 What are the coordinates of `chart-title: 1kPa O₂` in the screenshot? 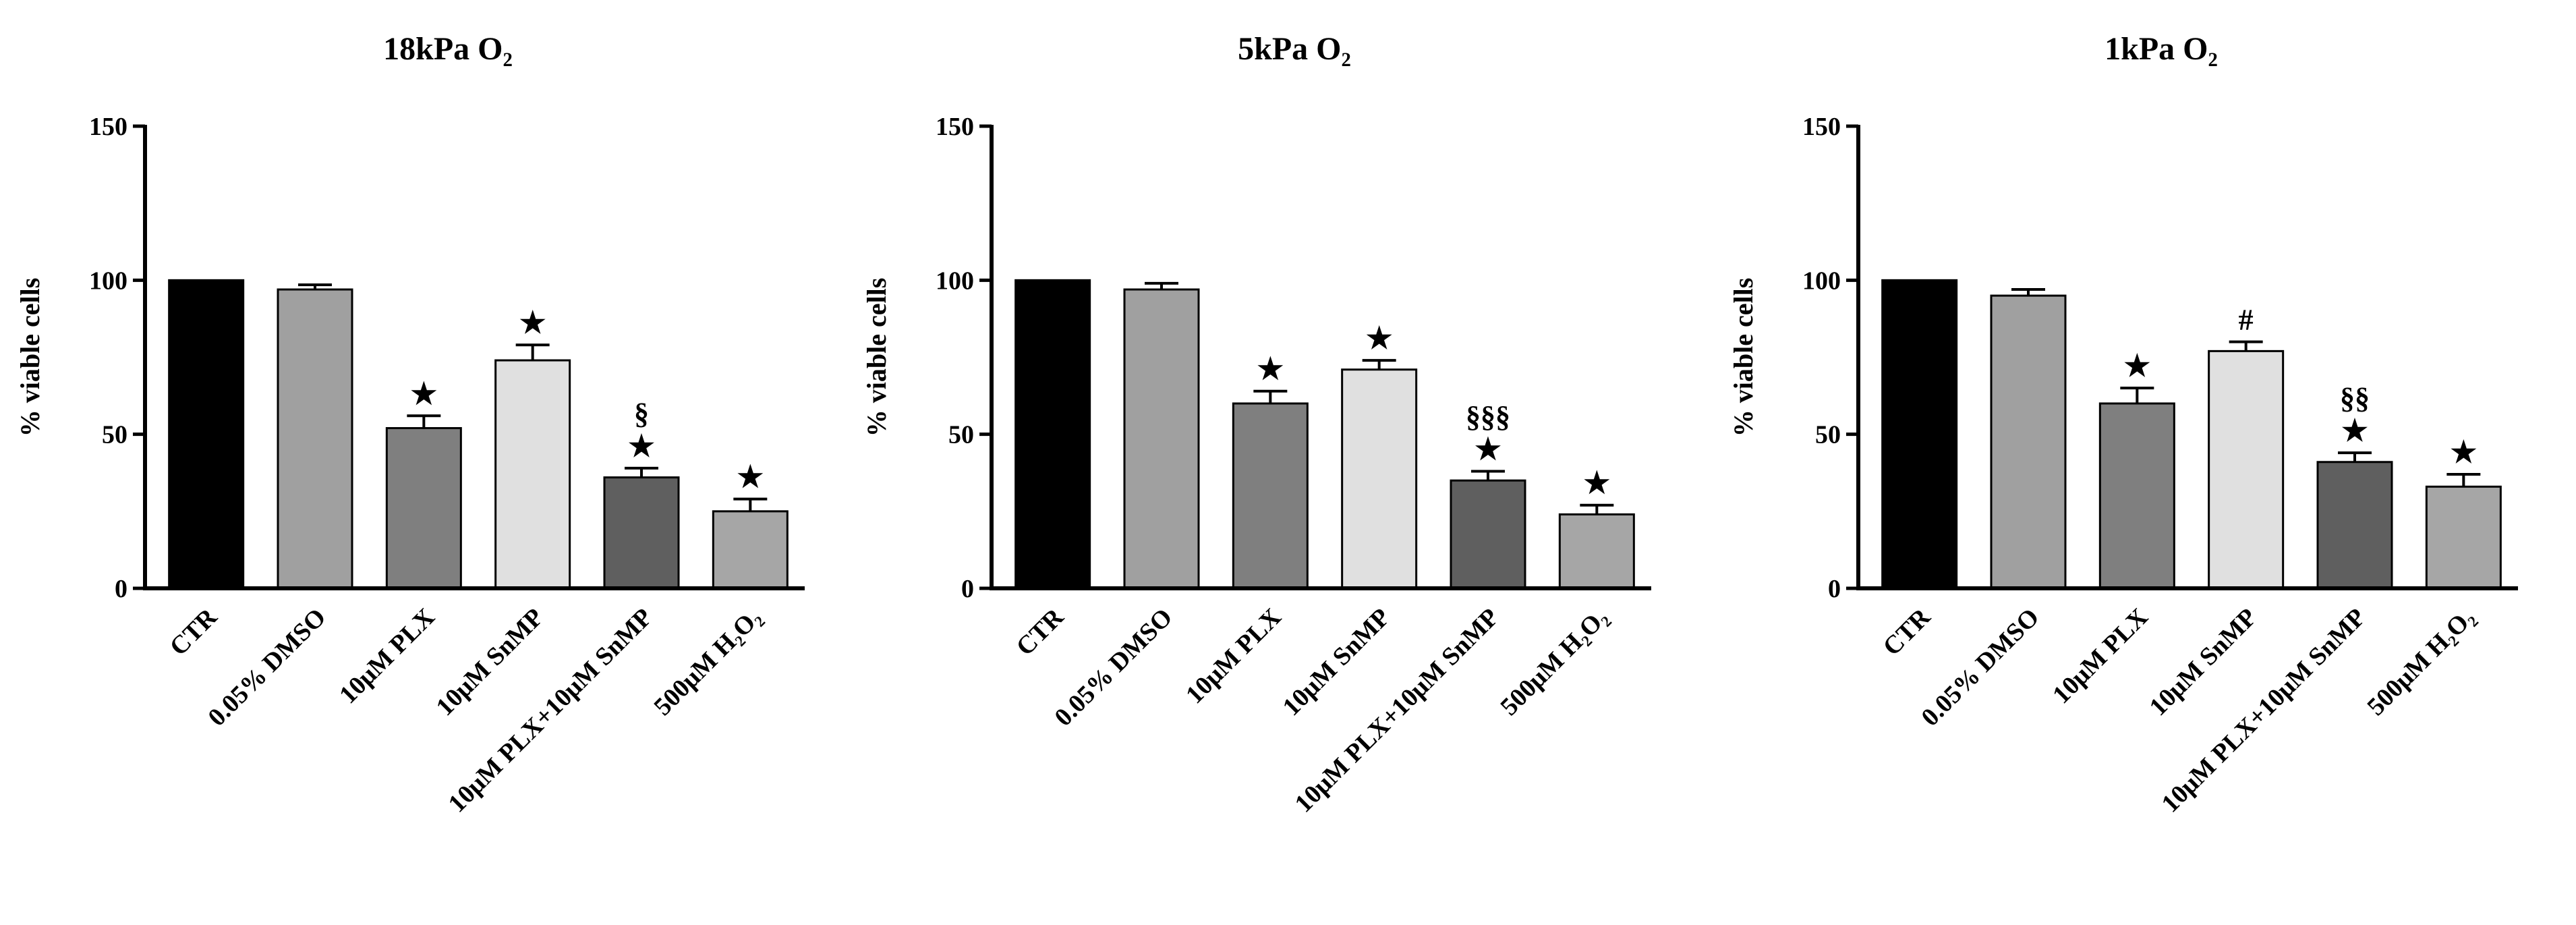 It's located at (2161, 49).